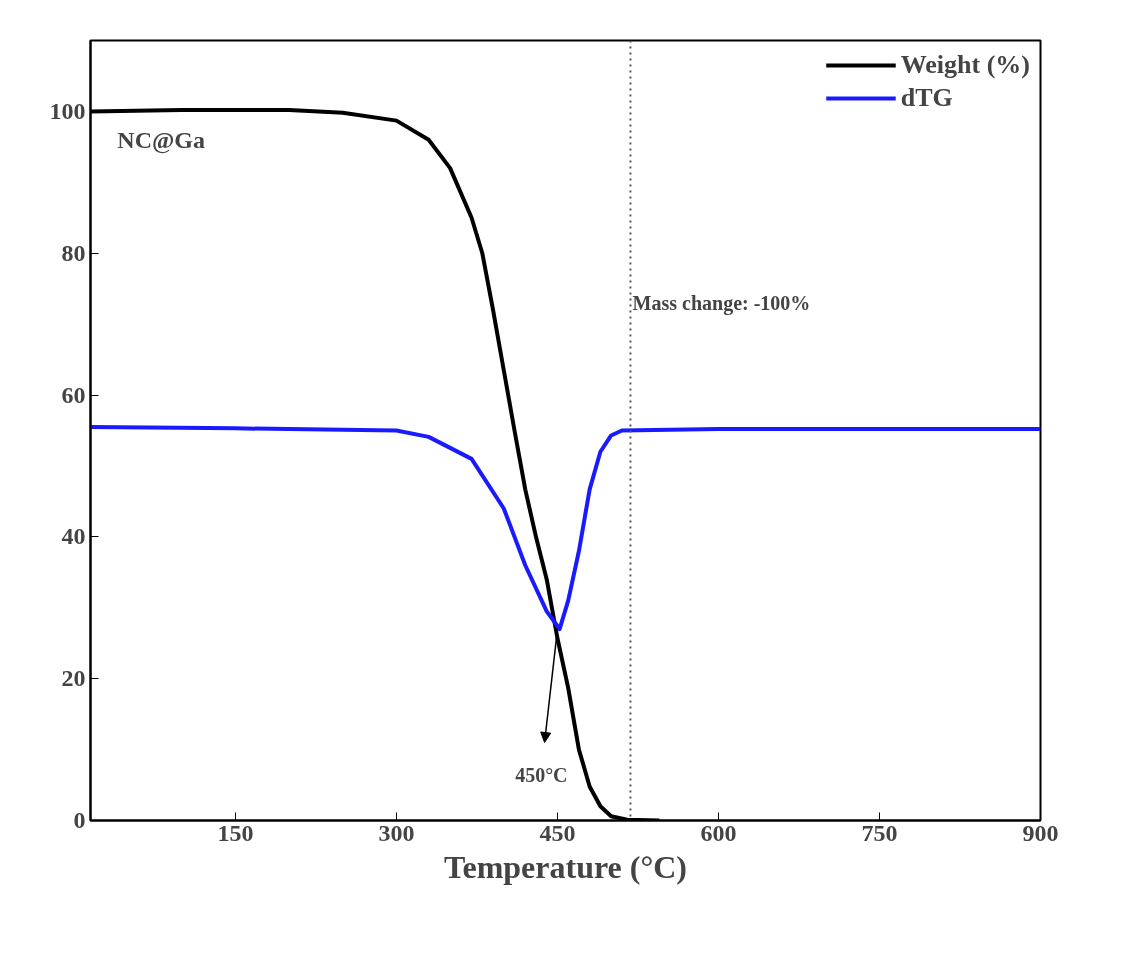  What do you see at coordinates (879, 832) in the screenshot?
I see `x-tick-label: 750` at bounding box center [879, 832].